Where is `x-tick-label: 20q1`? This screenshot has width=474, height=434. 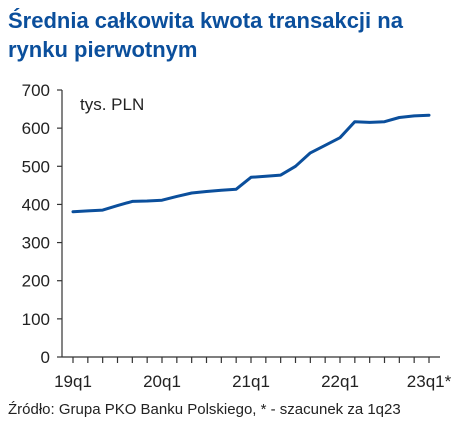
x-tick-label: 20q1 is located at coordinates (162, 381).